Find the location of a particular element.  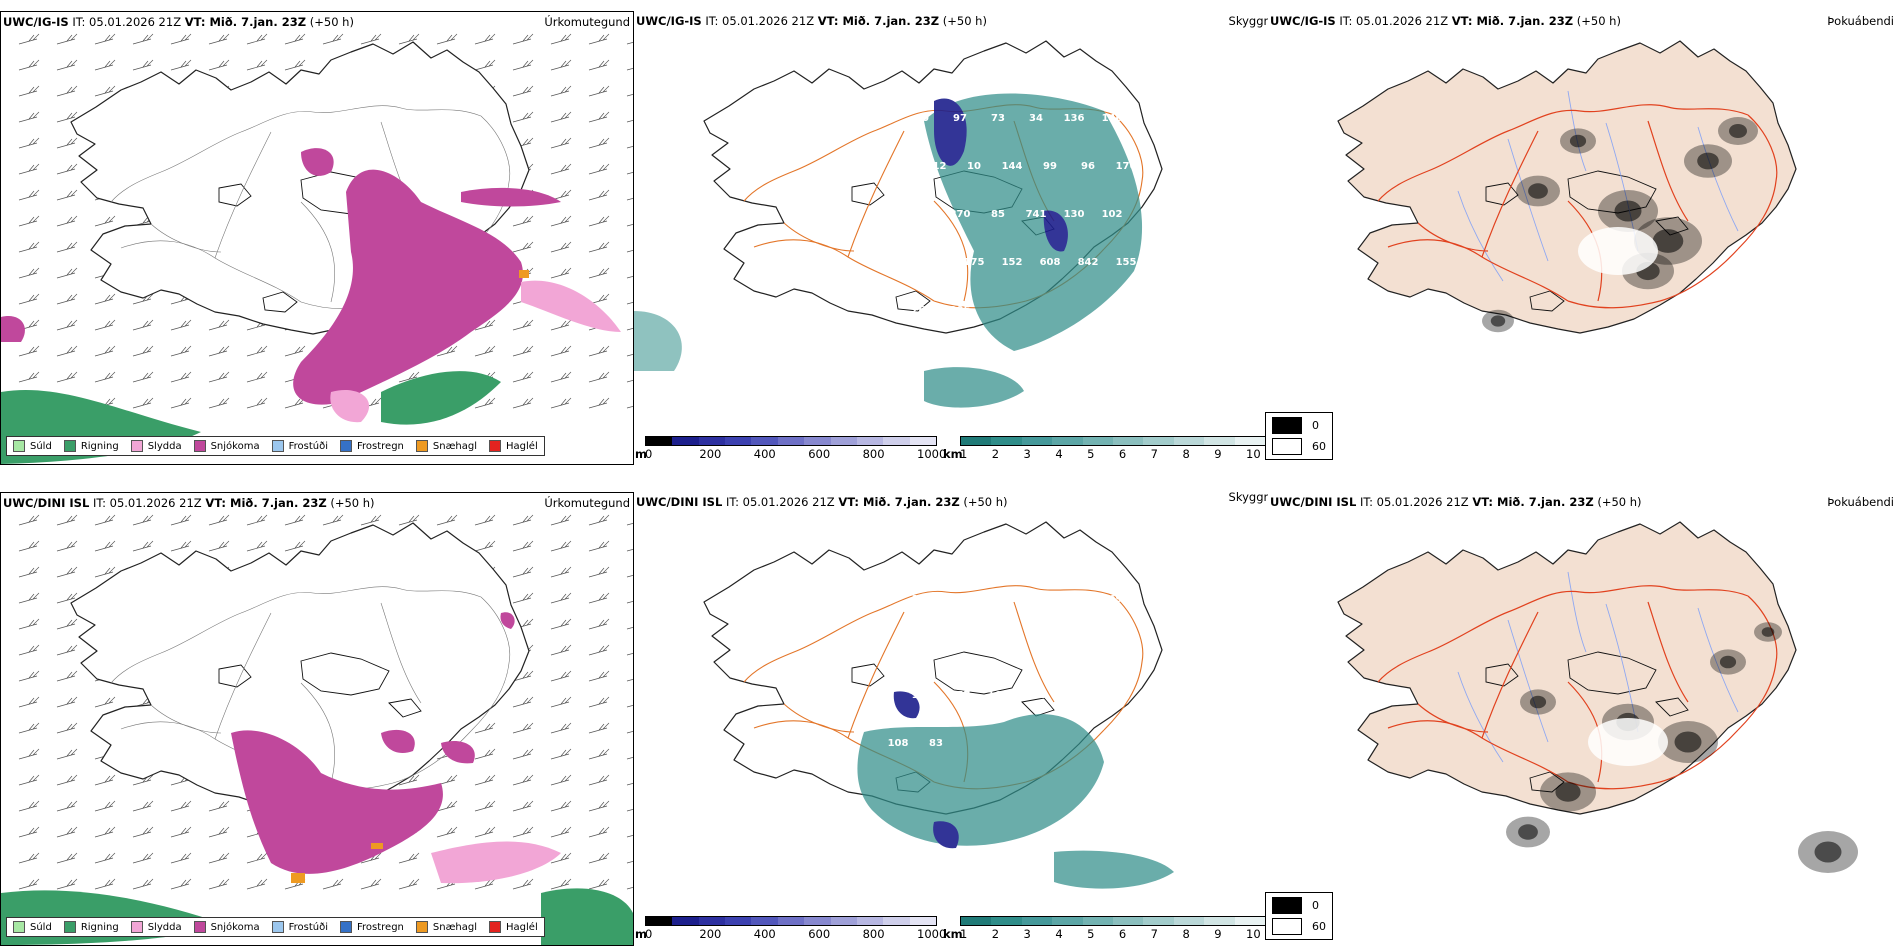

ceiling-label: 145 is located at coordinates (922, 695).